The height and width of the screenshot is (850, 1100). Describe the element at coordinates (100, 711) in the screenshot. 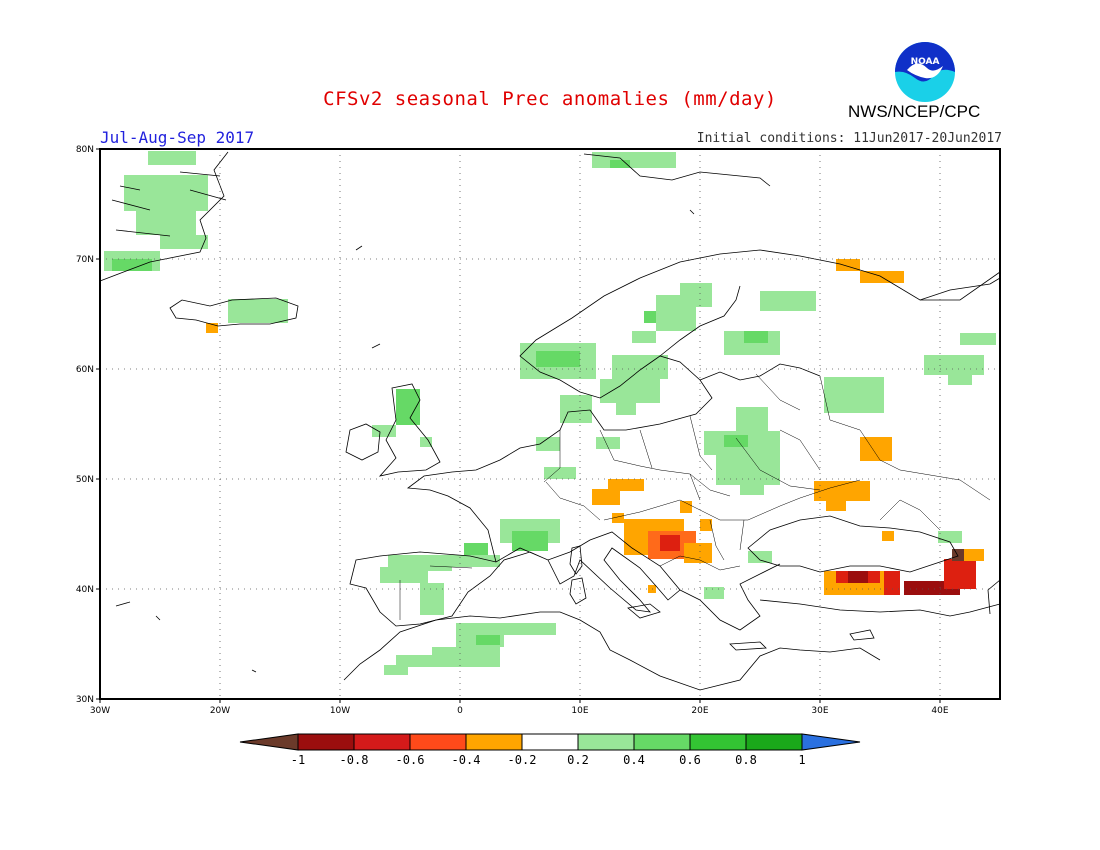

I see `x-tick-label: 30W` at that location.